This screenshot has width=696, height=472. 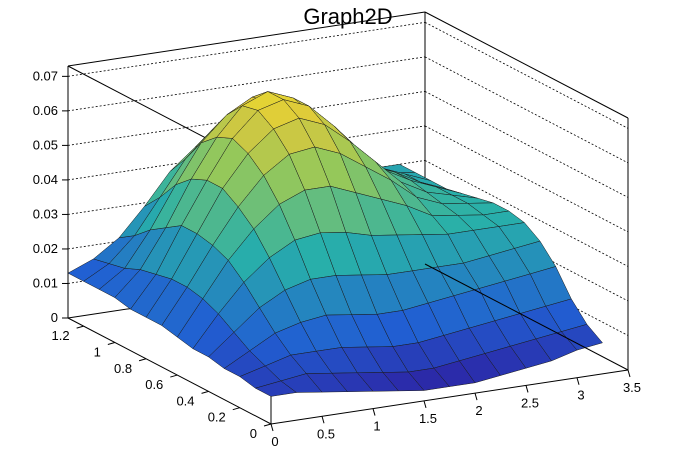 I want to click on y-tick-label: 0.2, so click(x=217, y=417).